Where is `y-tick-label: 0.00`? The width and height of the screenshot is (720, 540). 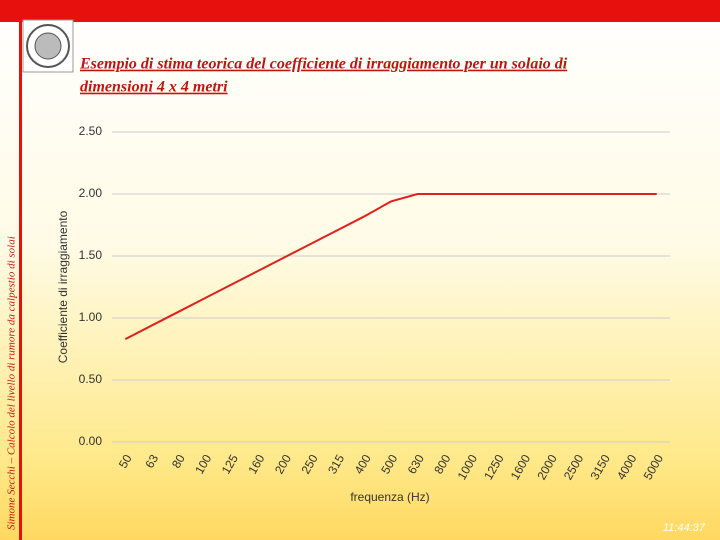
y-tick-label: 0.00 is located at coordinates (91, 441).